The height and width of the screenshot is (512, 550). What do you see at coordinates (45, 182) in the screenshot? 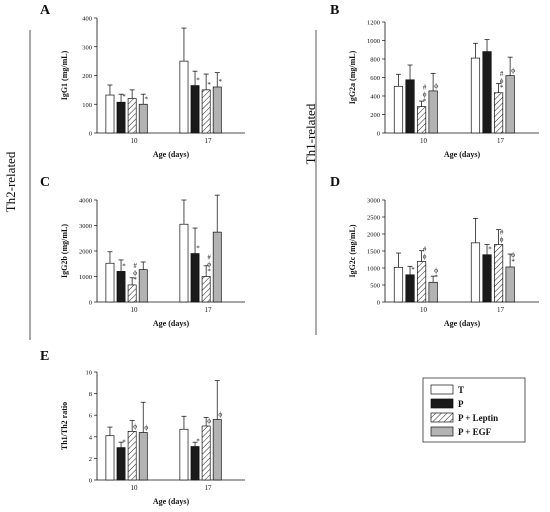
I see `panel-letter: C` at bounding box center [45, 182].